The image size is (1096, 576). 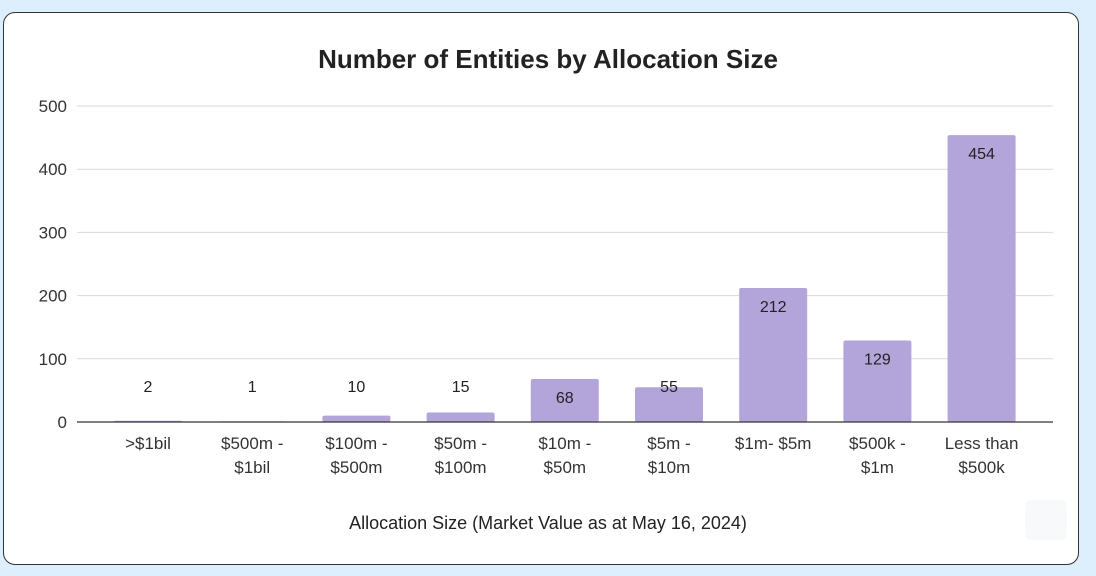 What do you see at coordinates (53, 232) in the screenshot?
I see `y-tick-label: 300` at bounding box center [53, 232].